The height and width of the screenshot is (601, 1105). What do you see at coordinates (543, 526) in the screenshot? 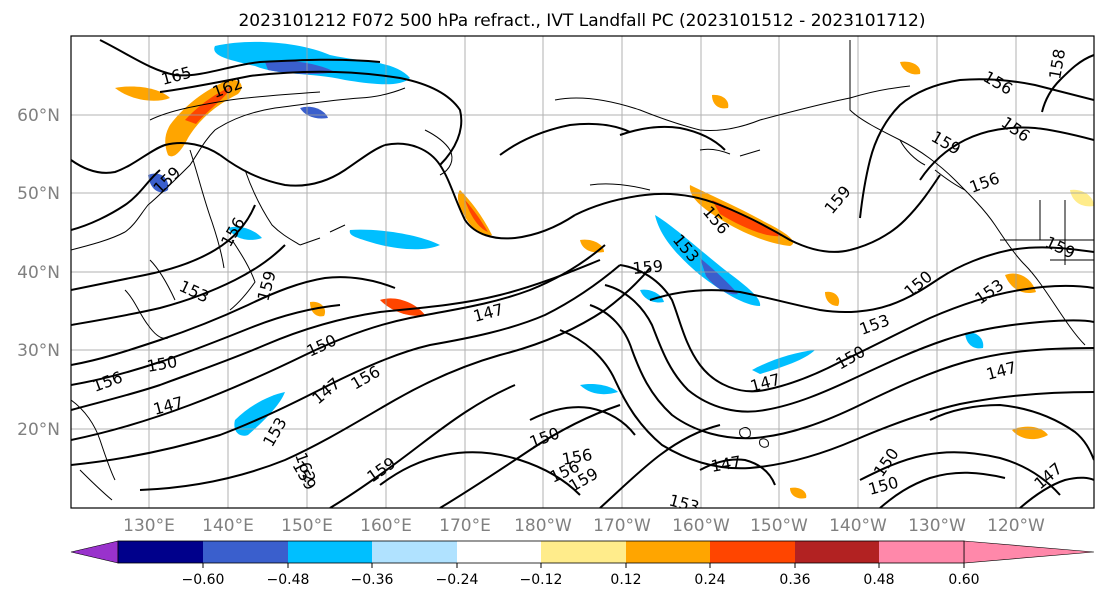
I see `lon-label: 180°W` at bounding box center [543, 526].